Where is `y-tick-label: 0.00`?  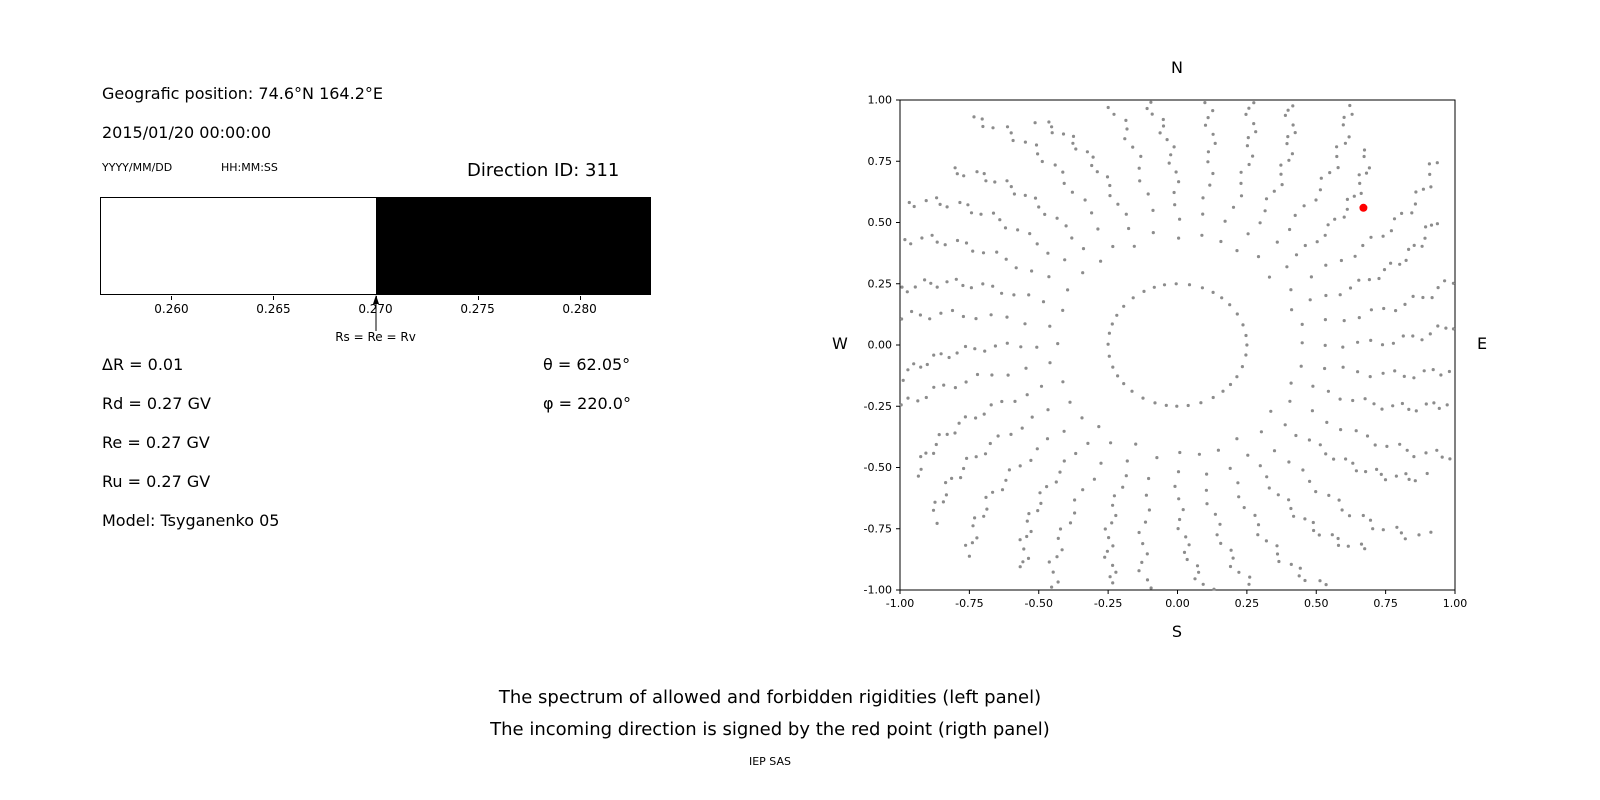
y-tick-label: 0.00 is located at coordinates (880, 345).